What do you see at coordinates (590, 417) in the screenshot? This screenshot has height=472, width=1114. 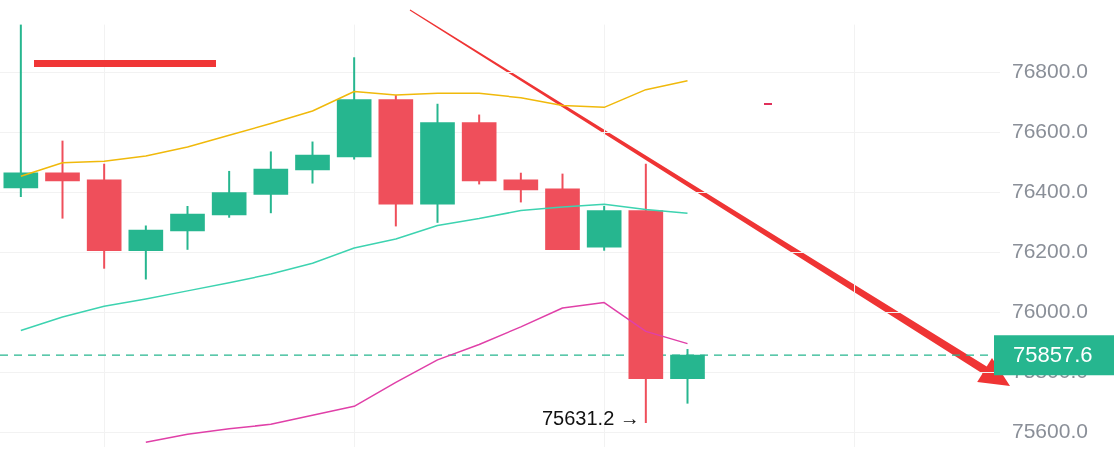 I see `annotation: 75631.2 →` at bounding box center [590, 417].